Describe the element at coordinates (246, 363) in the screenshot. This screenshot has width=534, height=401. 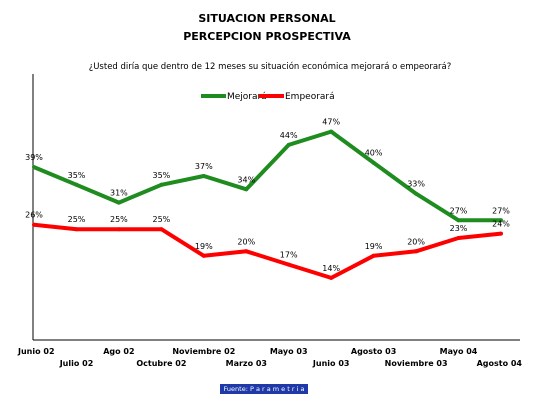
I see `x-tick-label: Marzo 03` at that location.